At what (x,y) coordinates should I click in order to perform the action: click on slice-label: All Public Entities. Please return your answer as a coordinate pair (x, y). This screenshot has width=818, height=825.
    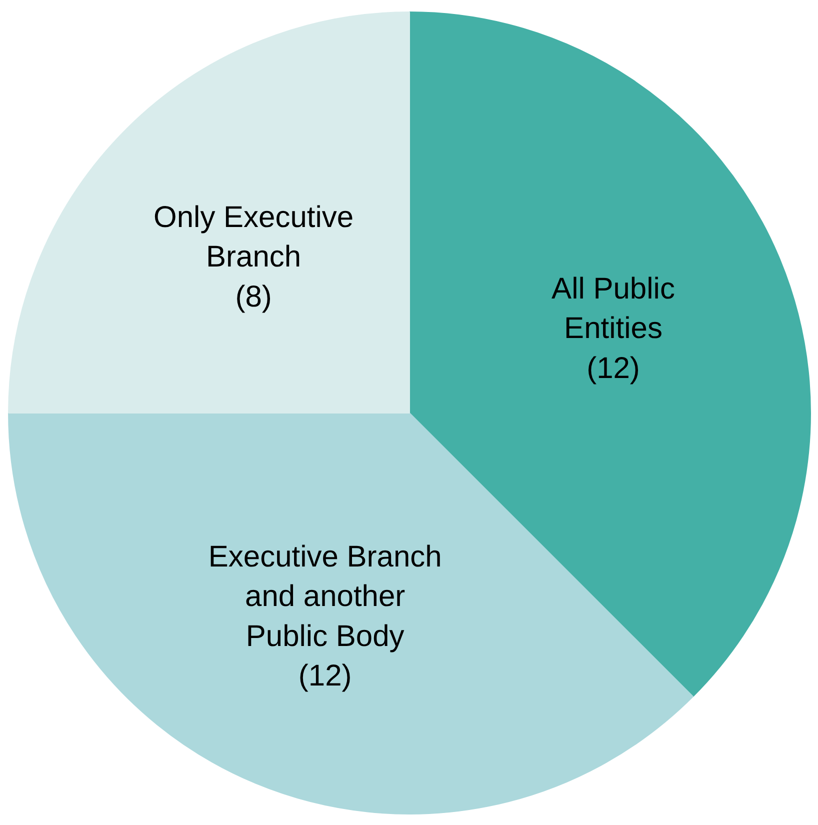
    Looking at the image, I should click on (613, 309).